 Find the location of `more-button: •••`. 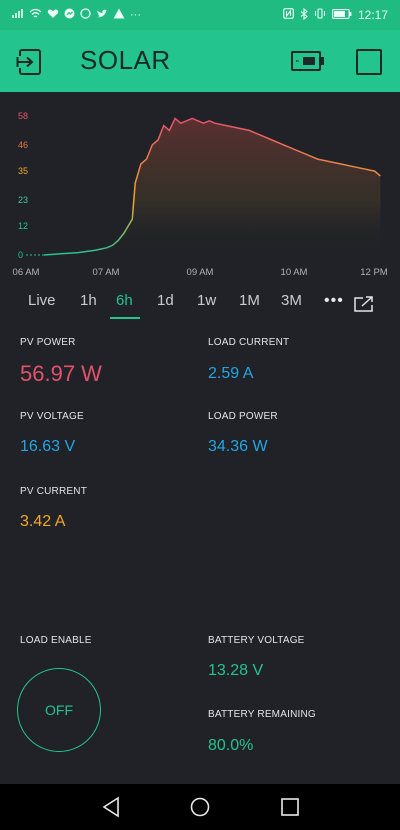

more-button: ••• is located at coordinates (334, 300).